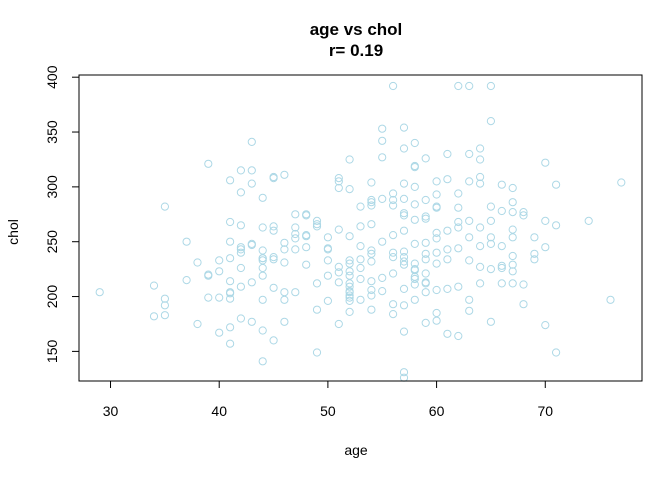  I want to click on y-axis: 150 200 250 300 350 400, so click(62, 214).